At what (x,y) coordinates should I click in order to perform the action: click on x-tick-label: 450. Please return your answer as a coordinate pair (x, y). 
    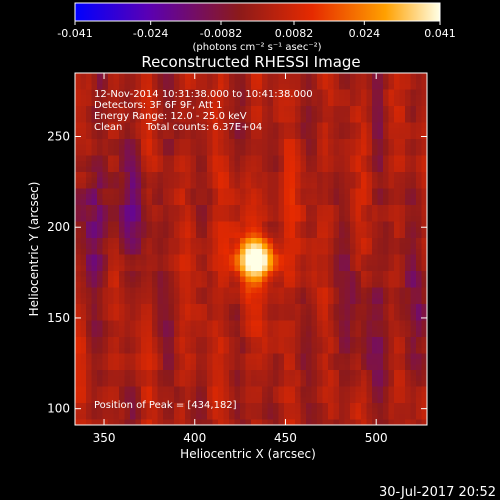
    Looking at the image, I should click on (285, 438).